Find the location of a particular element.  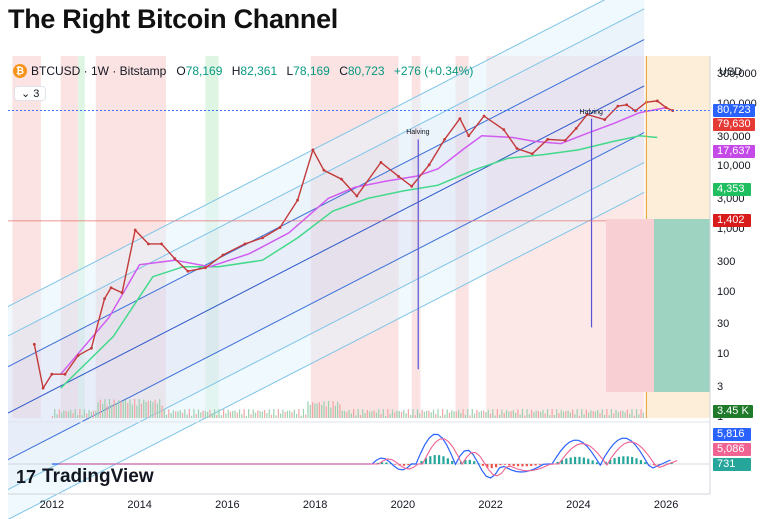

tradingview-logo-text: TradingView is located at coordinates (98, 476).